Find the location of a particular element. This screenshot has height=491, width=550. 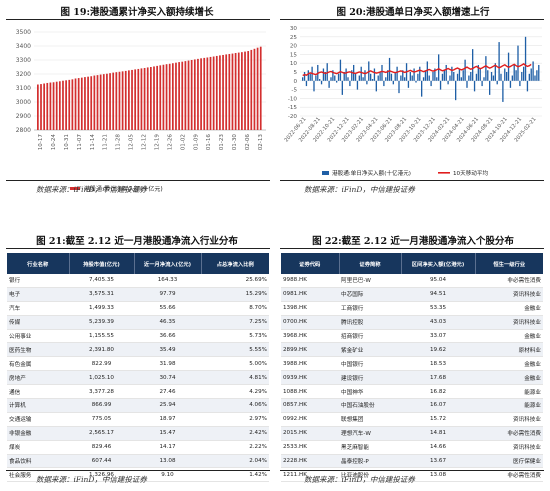

fig21-cell: 5,239.39 is located at coordinates (101, 322).